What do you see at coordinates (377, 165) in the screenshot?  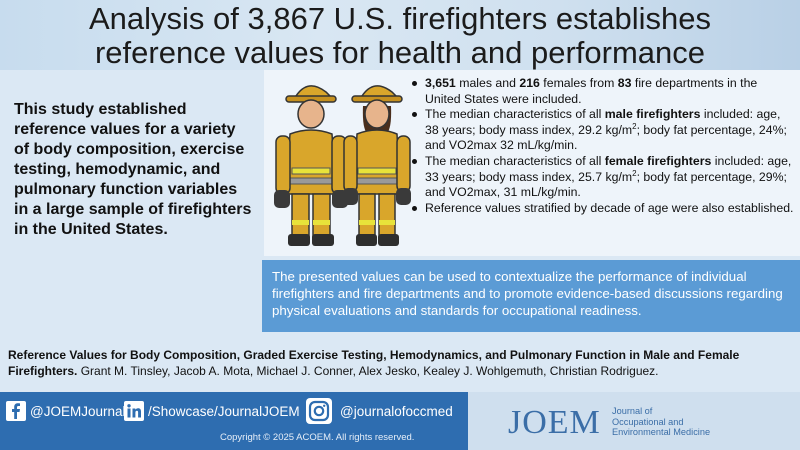 I see `female-firefighter` at bounding box center [377, 165].